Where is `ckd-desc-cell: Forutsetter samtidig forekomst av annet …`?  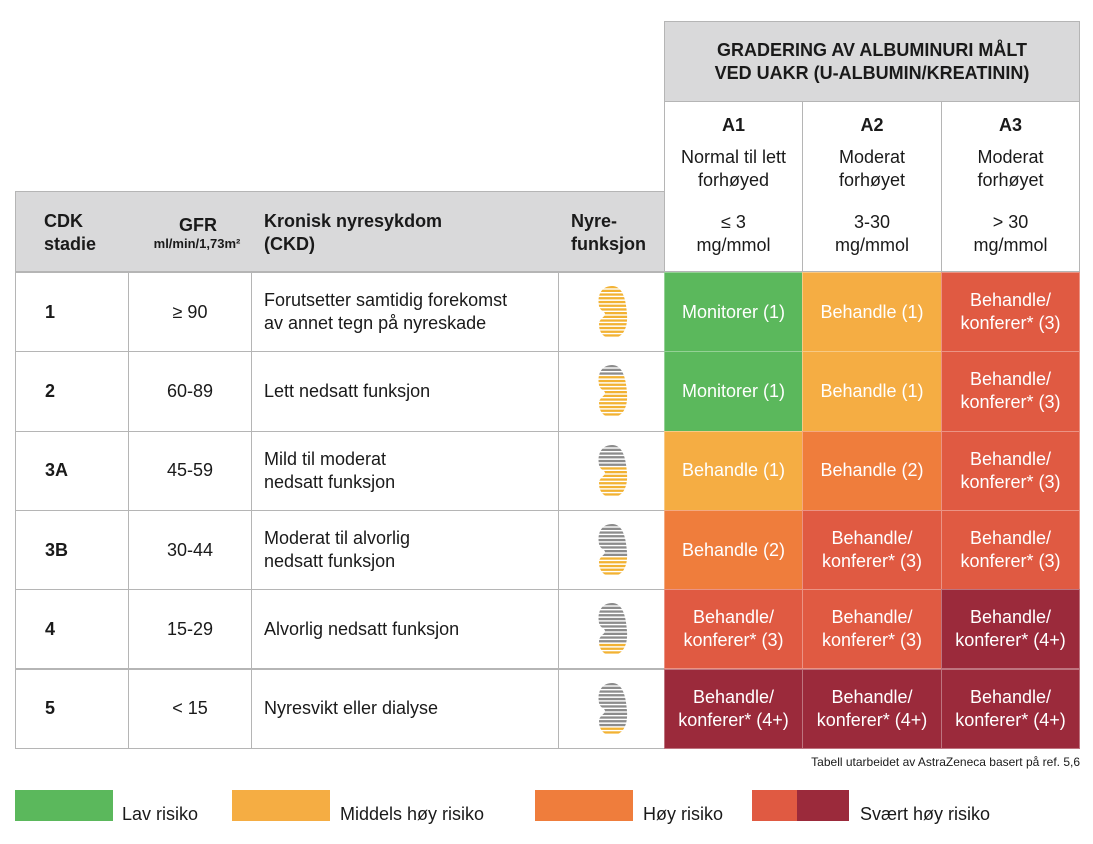 ckd-desc-cell: Forutsetter samtidig forekomst av annet … is located at coordinates (405, 312).